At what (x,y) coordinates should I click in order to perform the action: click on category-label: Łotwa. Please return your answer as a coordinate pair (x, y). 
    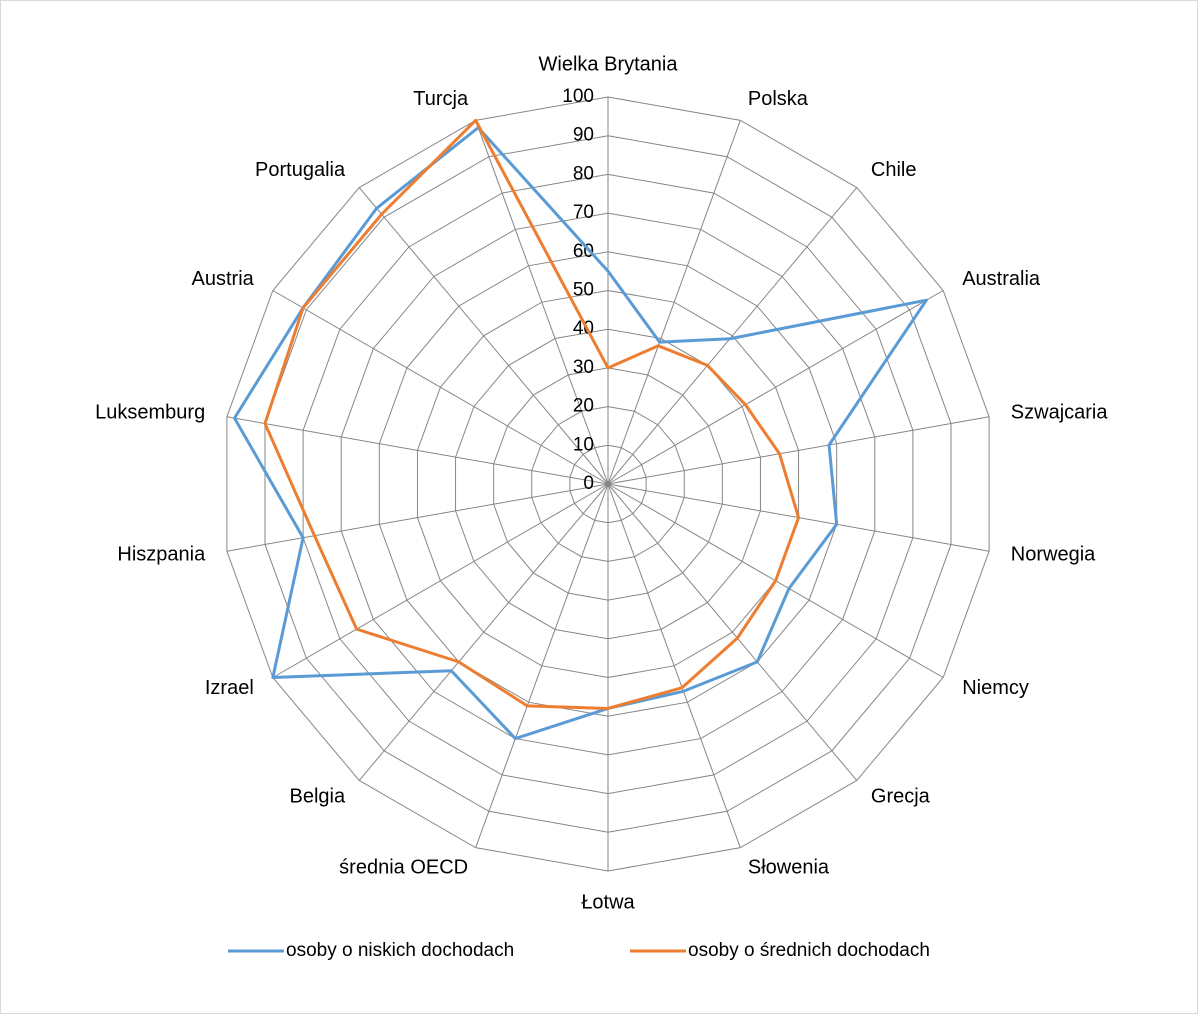
    Looking at the image, I should click on (608, 902).